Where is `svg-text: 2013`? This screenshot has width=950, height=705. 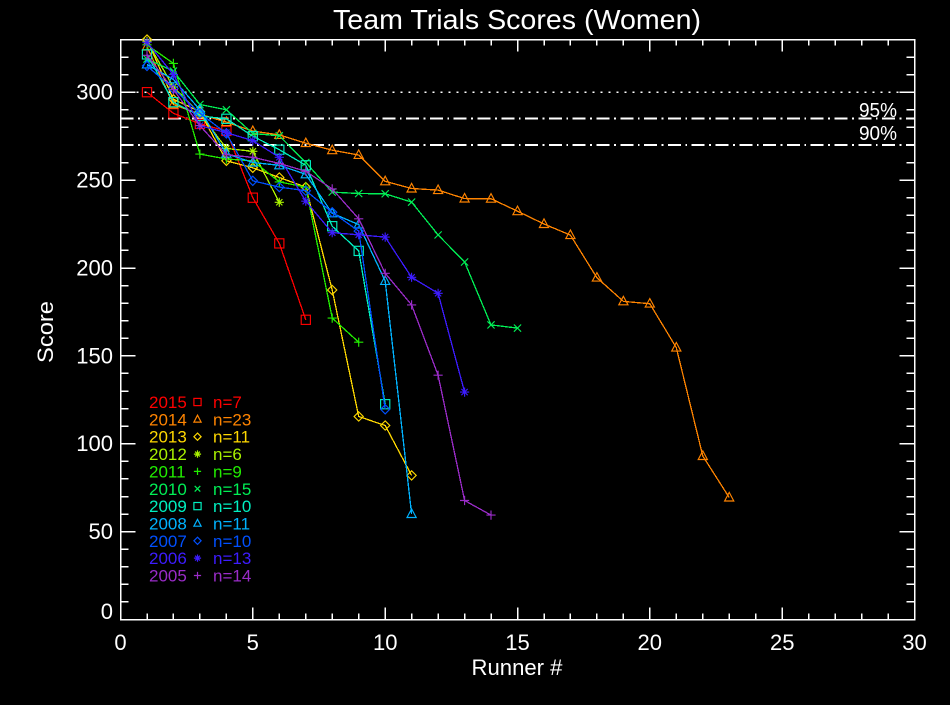 svg-text: 2013 is located at coordinates (168, 437).